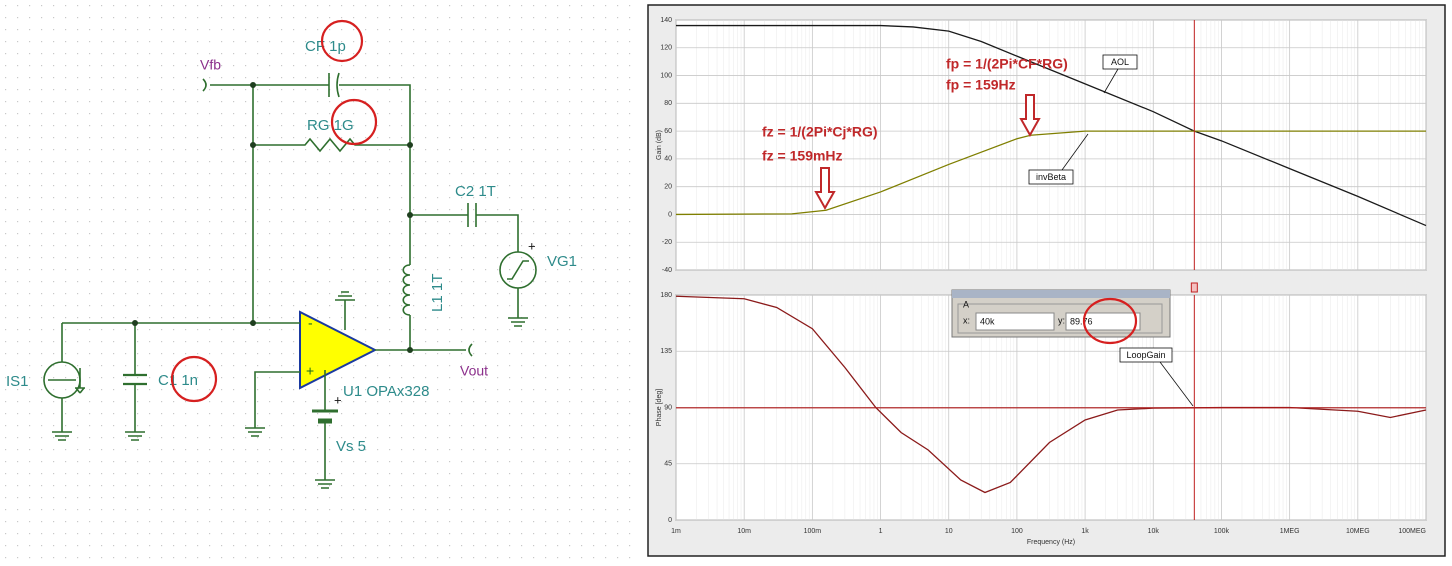 Image resolution: width=1452 pixels, height=566 pixels. What do you see at coordinates (668, 464) in the screenshot?
I see `y-tick-label: 45` at bounding box center [668, 464].